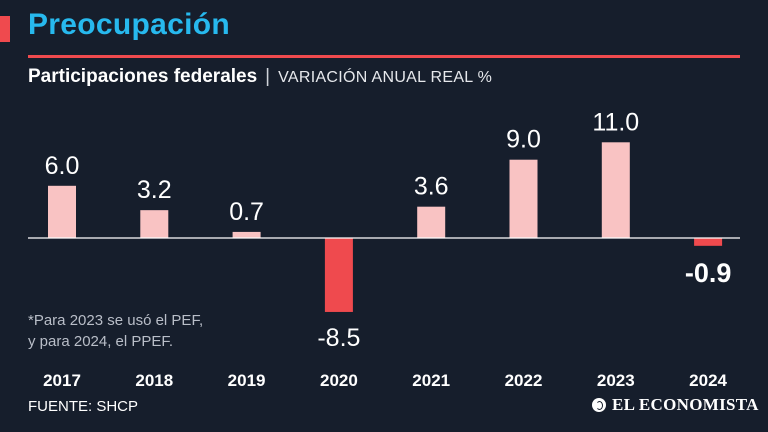  I want to click on x-tick-label-2020: 2020, so click(339, 380).